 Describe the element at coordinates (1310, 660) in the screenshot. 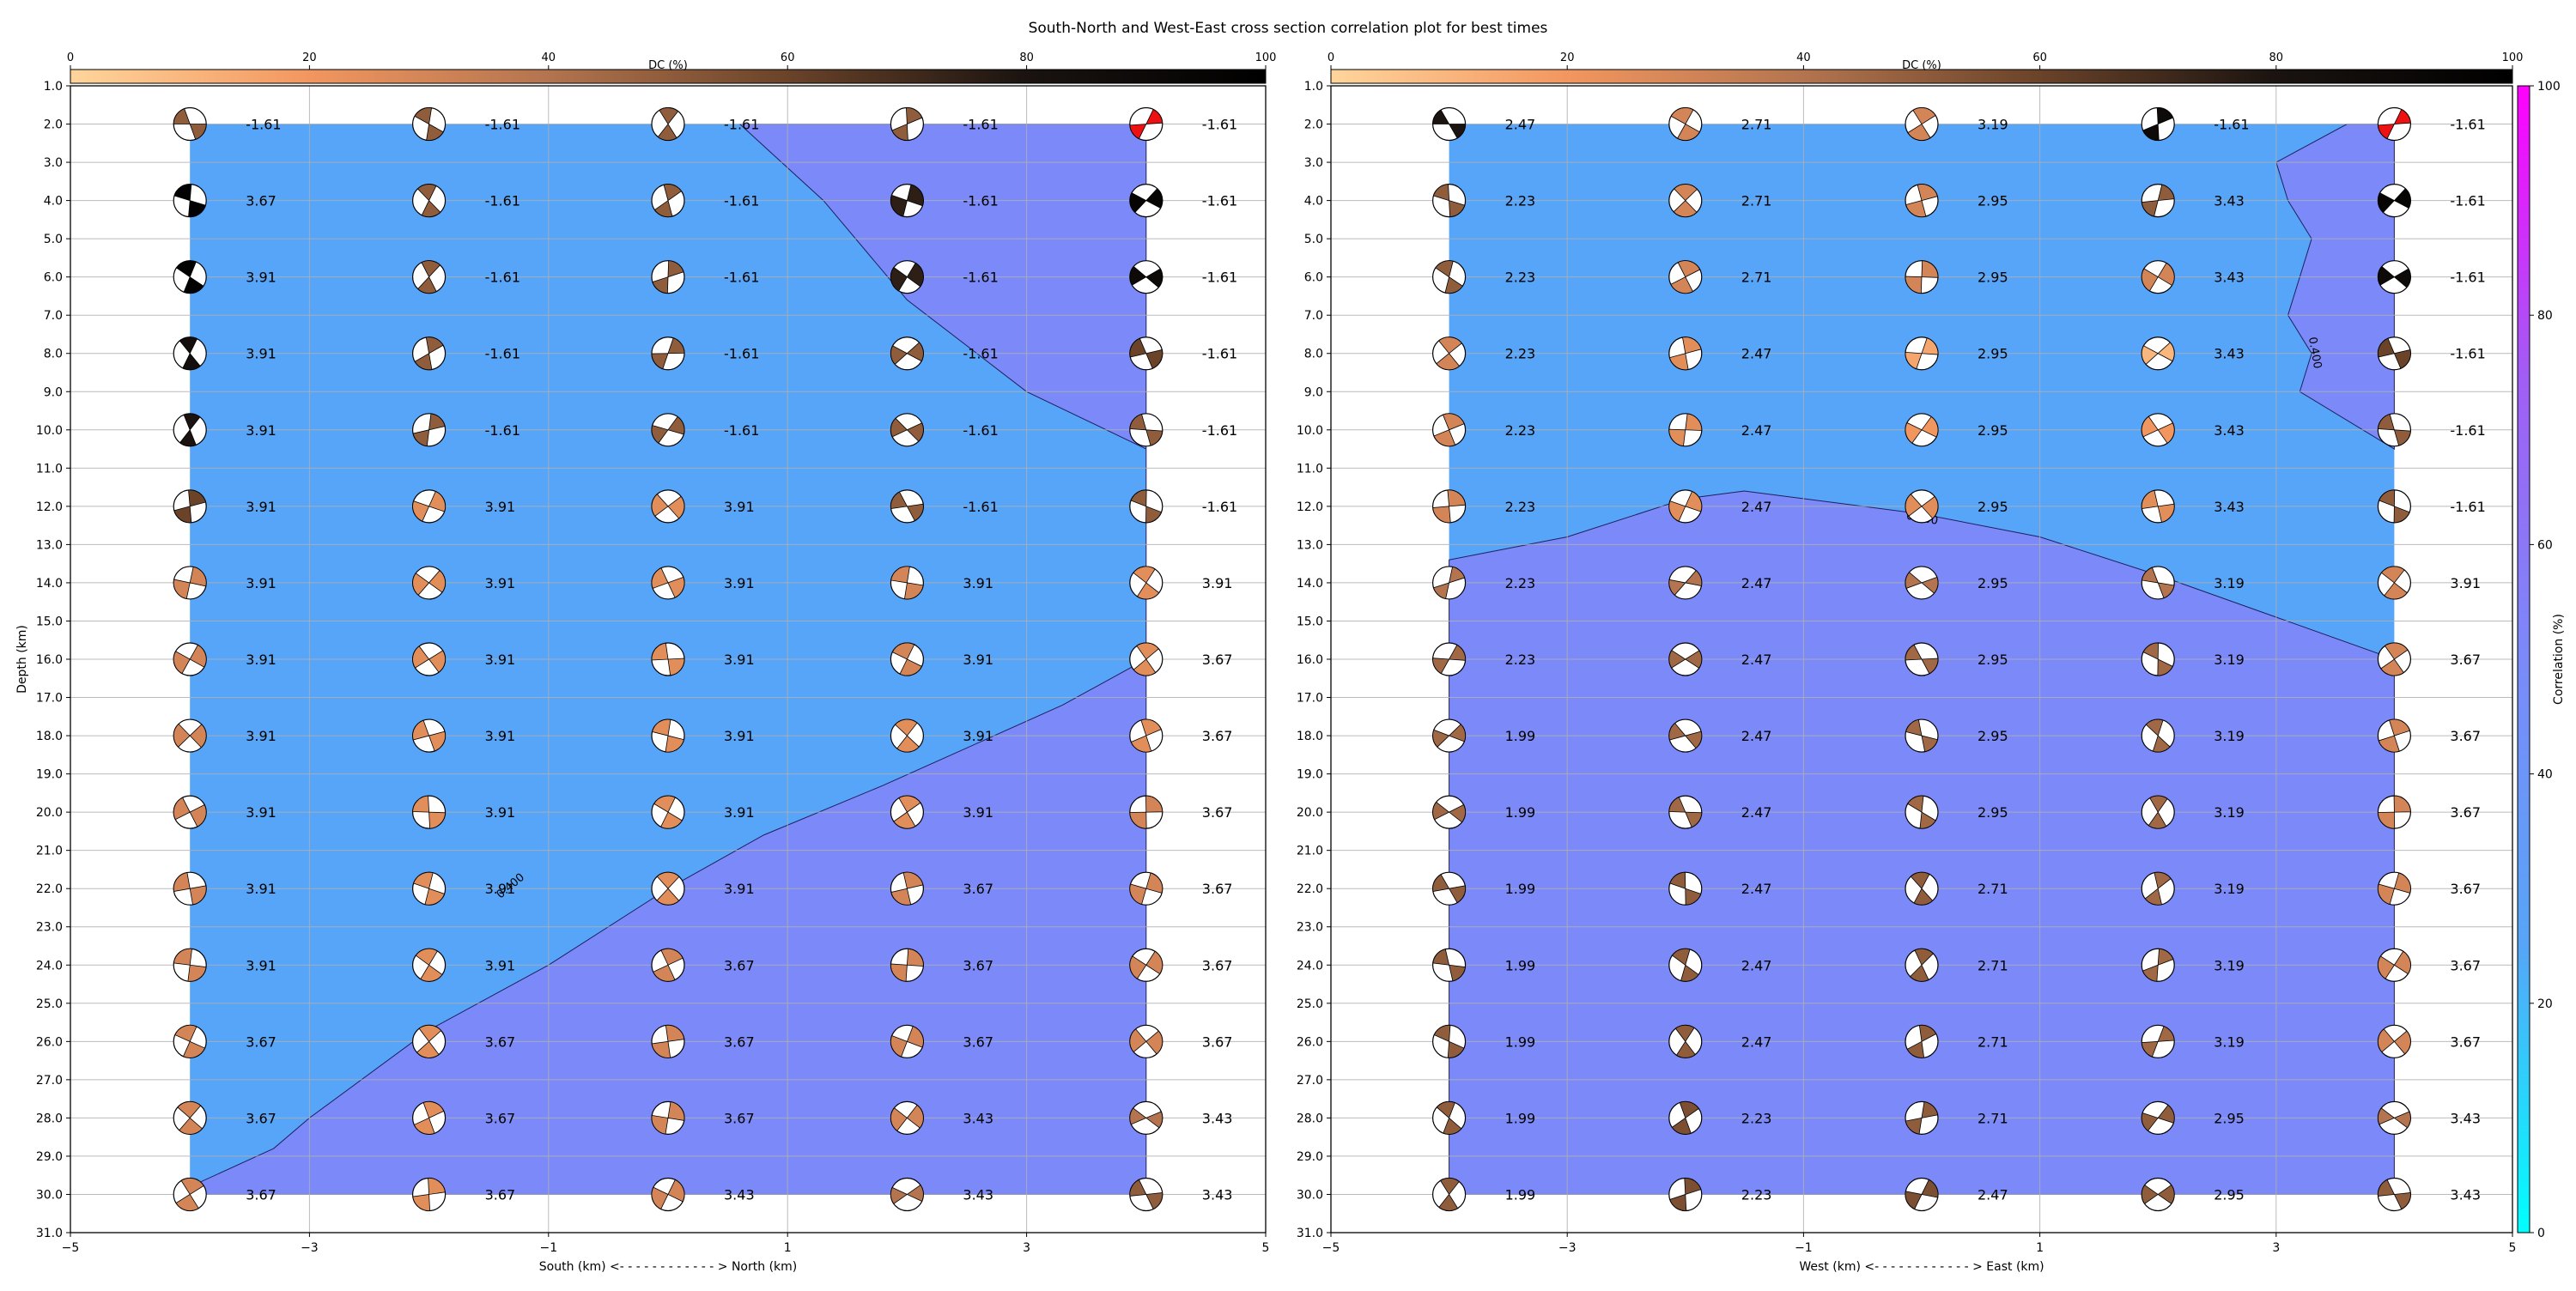

I see `y-tick-label: 16.0` at that location.